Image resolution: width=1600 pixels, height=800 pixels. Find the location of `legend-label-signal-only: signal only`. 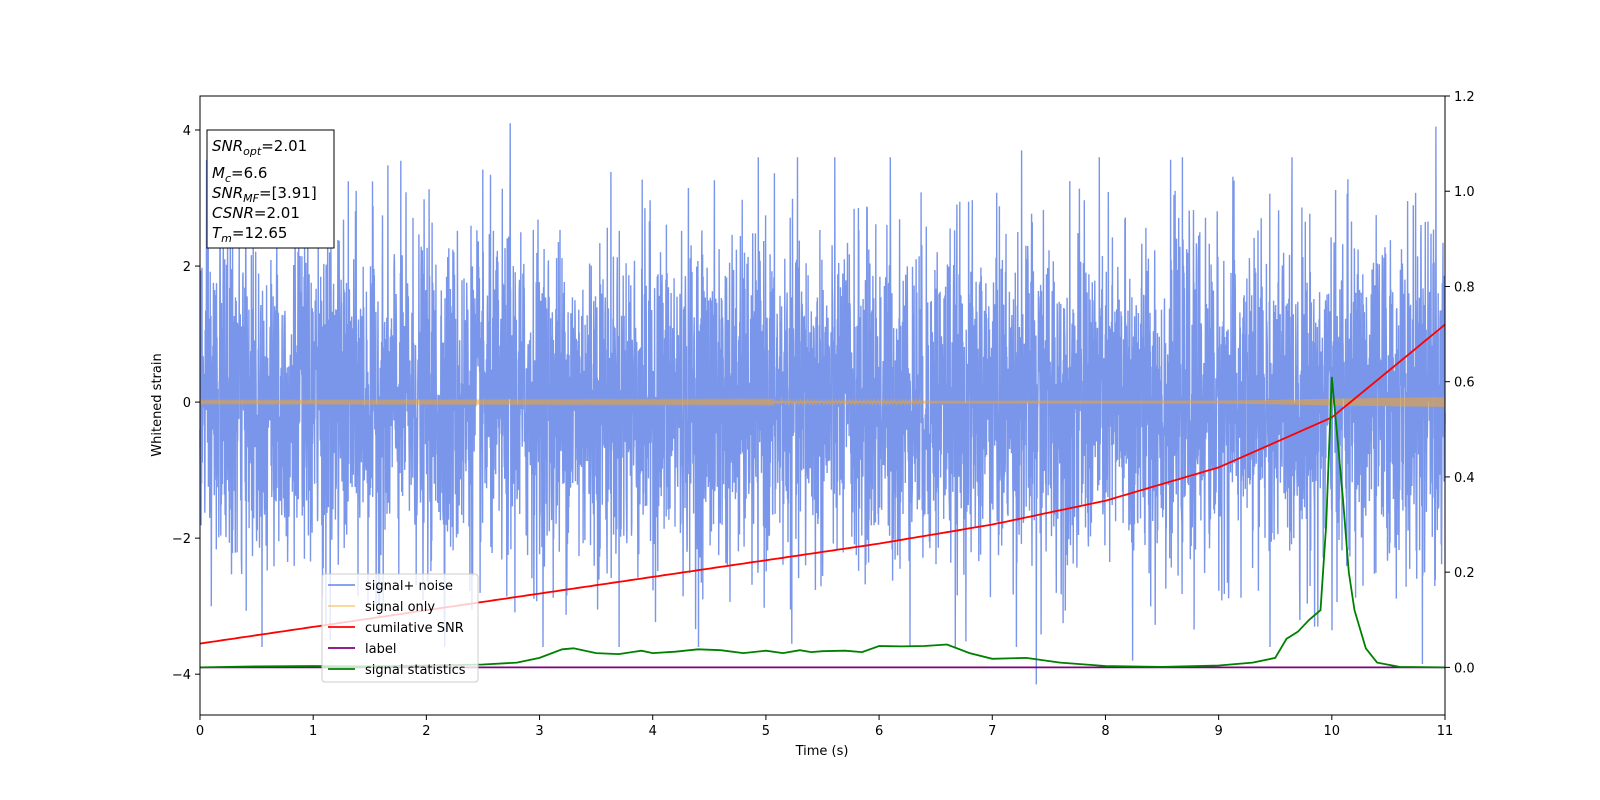

legend-label-signal-only: signal only is located at coordinates (400, 607).